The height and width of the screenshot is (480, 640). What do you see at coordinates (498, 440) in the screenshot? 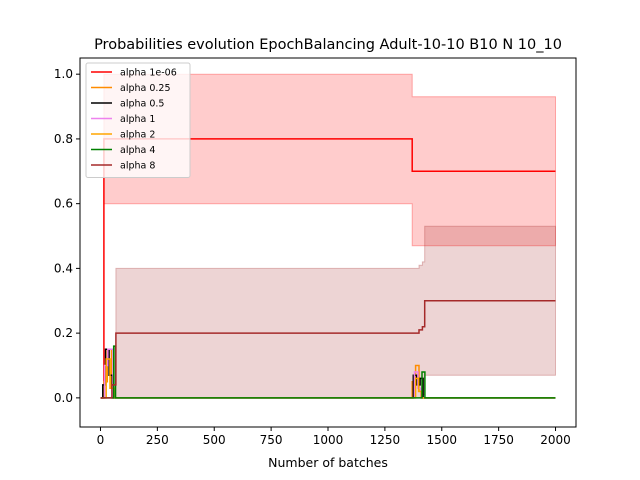
I see `x-tick-label-7: 1750` at bounding box center [498, 440].